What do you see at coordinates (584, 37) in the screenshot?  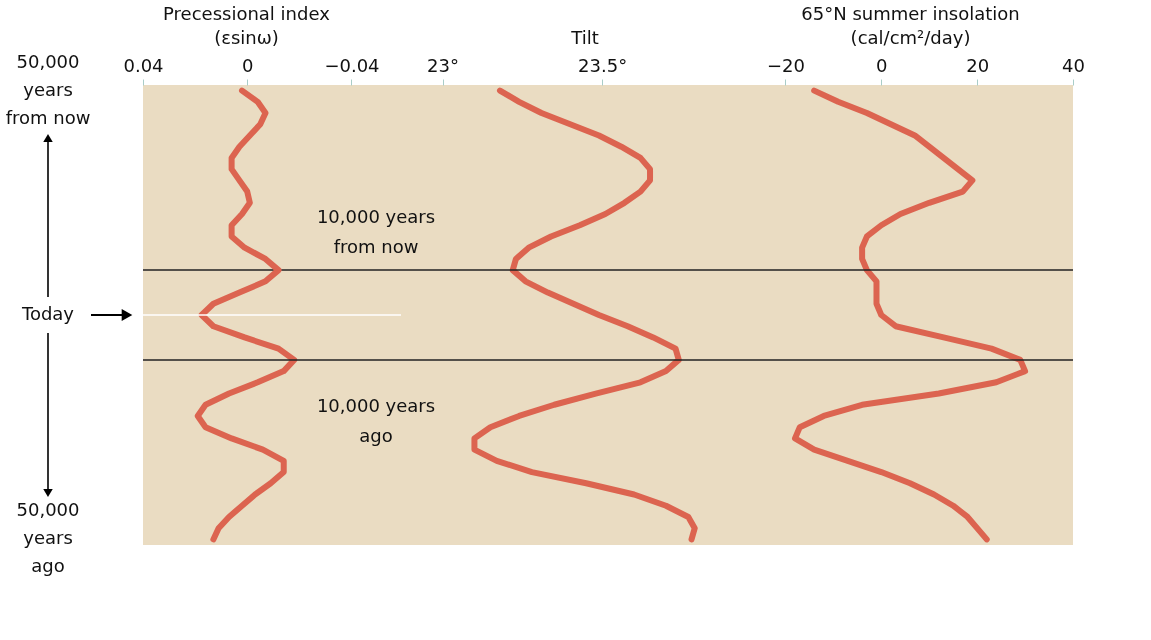 I see `x-axis-title: Tilt` at bounding box center [584, 37].